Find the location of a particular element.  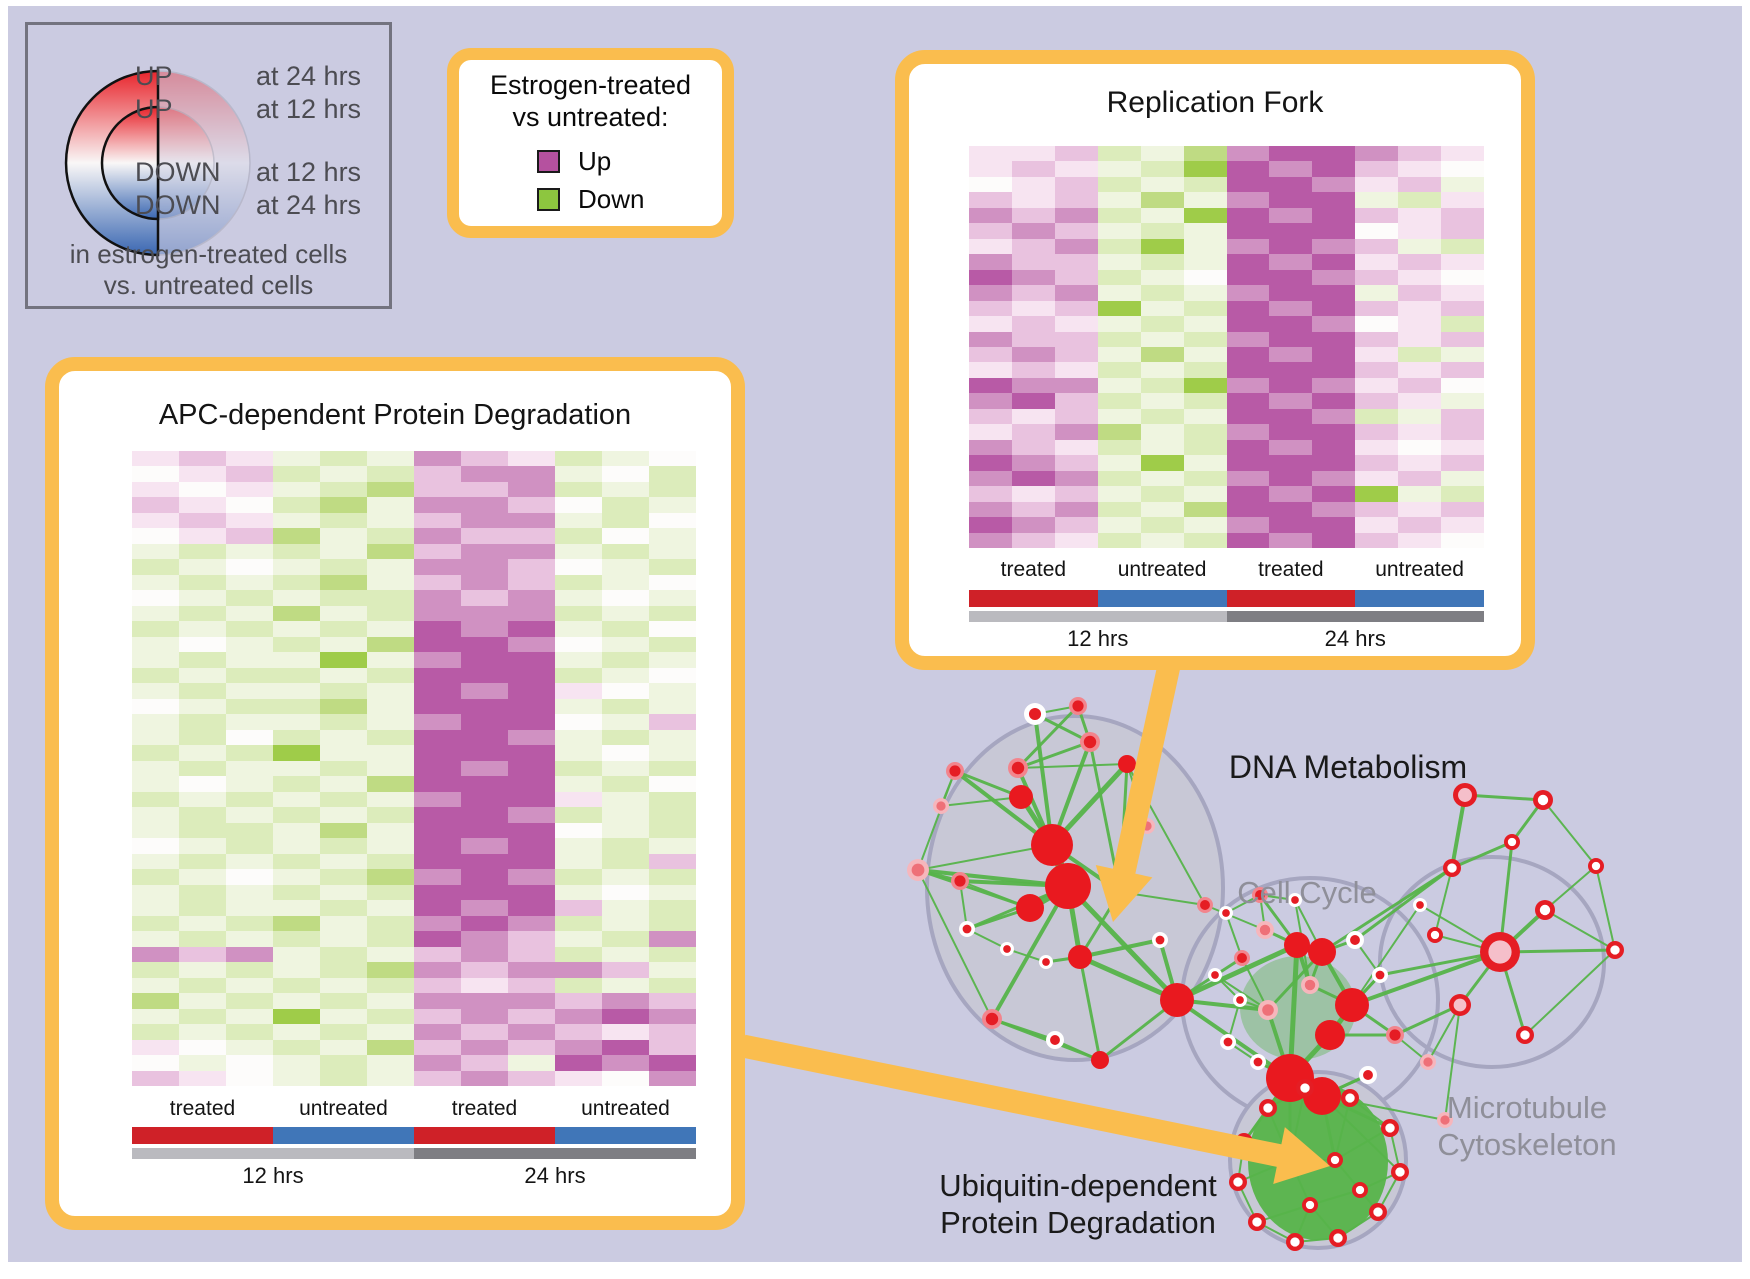

panel-link-arrow-shaft is located at coordinates (1147, 764).